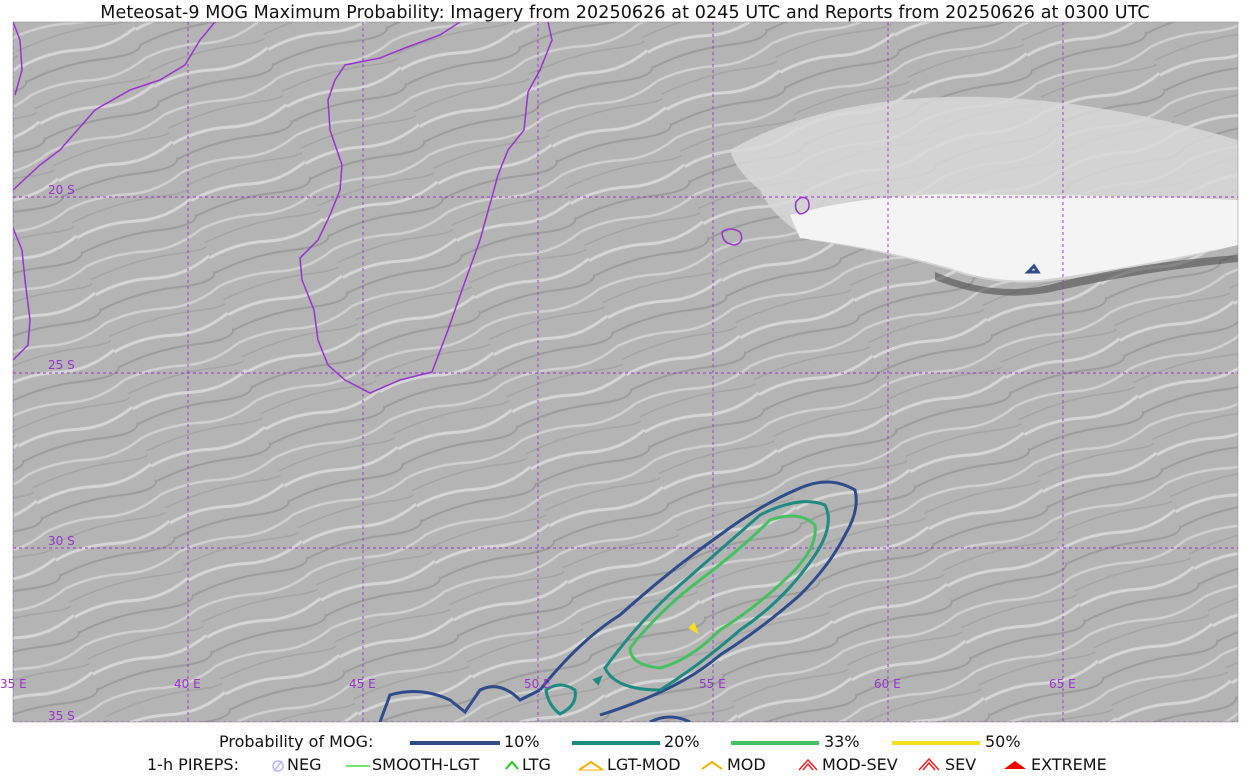 This screenshot has width=1250, height=782. What do you see at coordinates (1015, 765) in the screenshot?
I see `filled-hat-icon` at bounding box center [1015, 765].